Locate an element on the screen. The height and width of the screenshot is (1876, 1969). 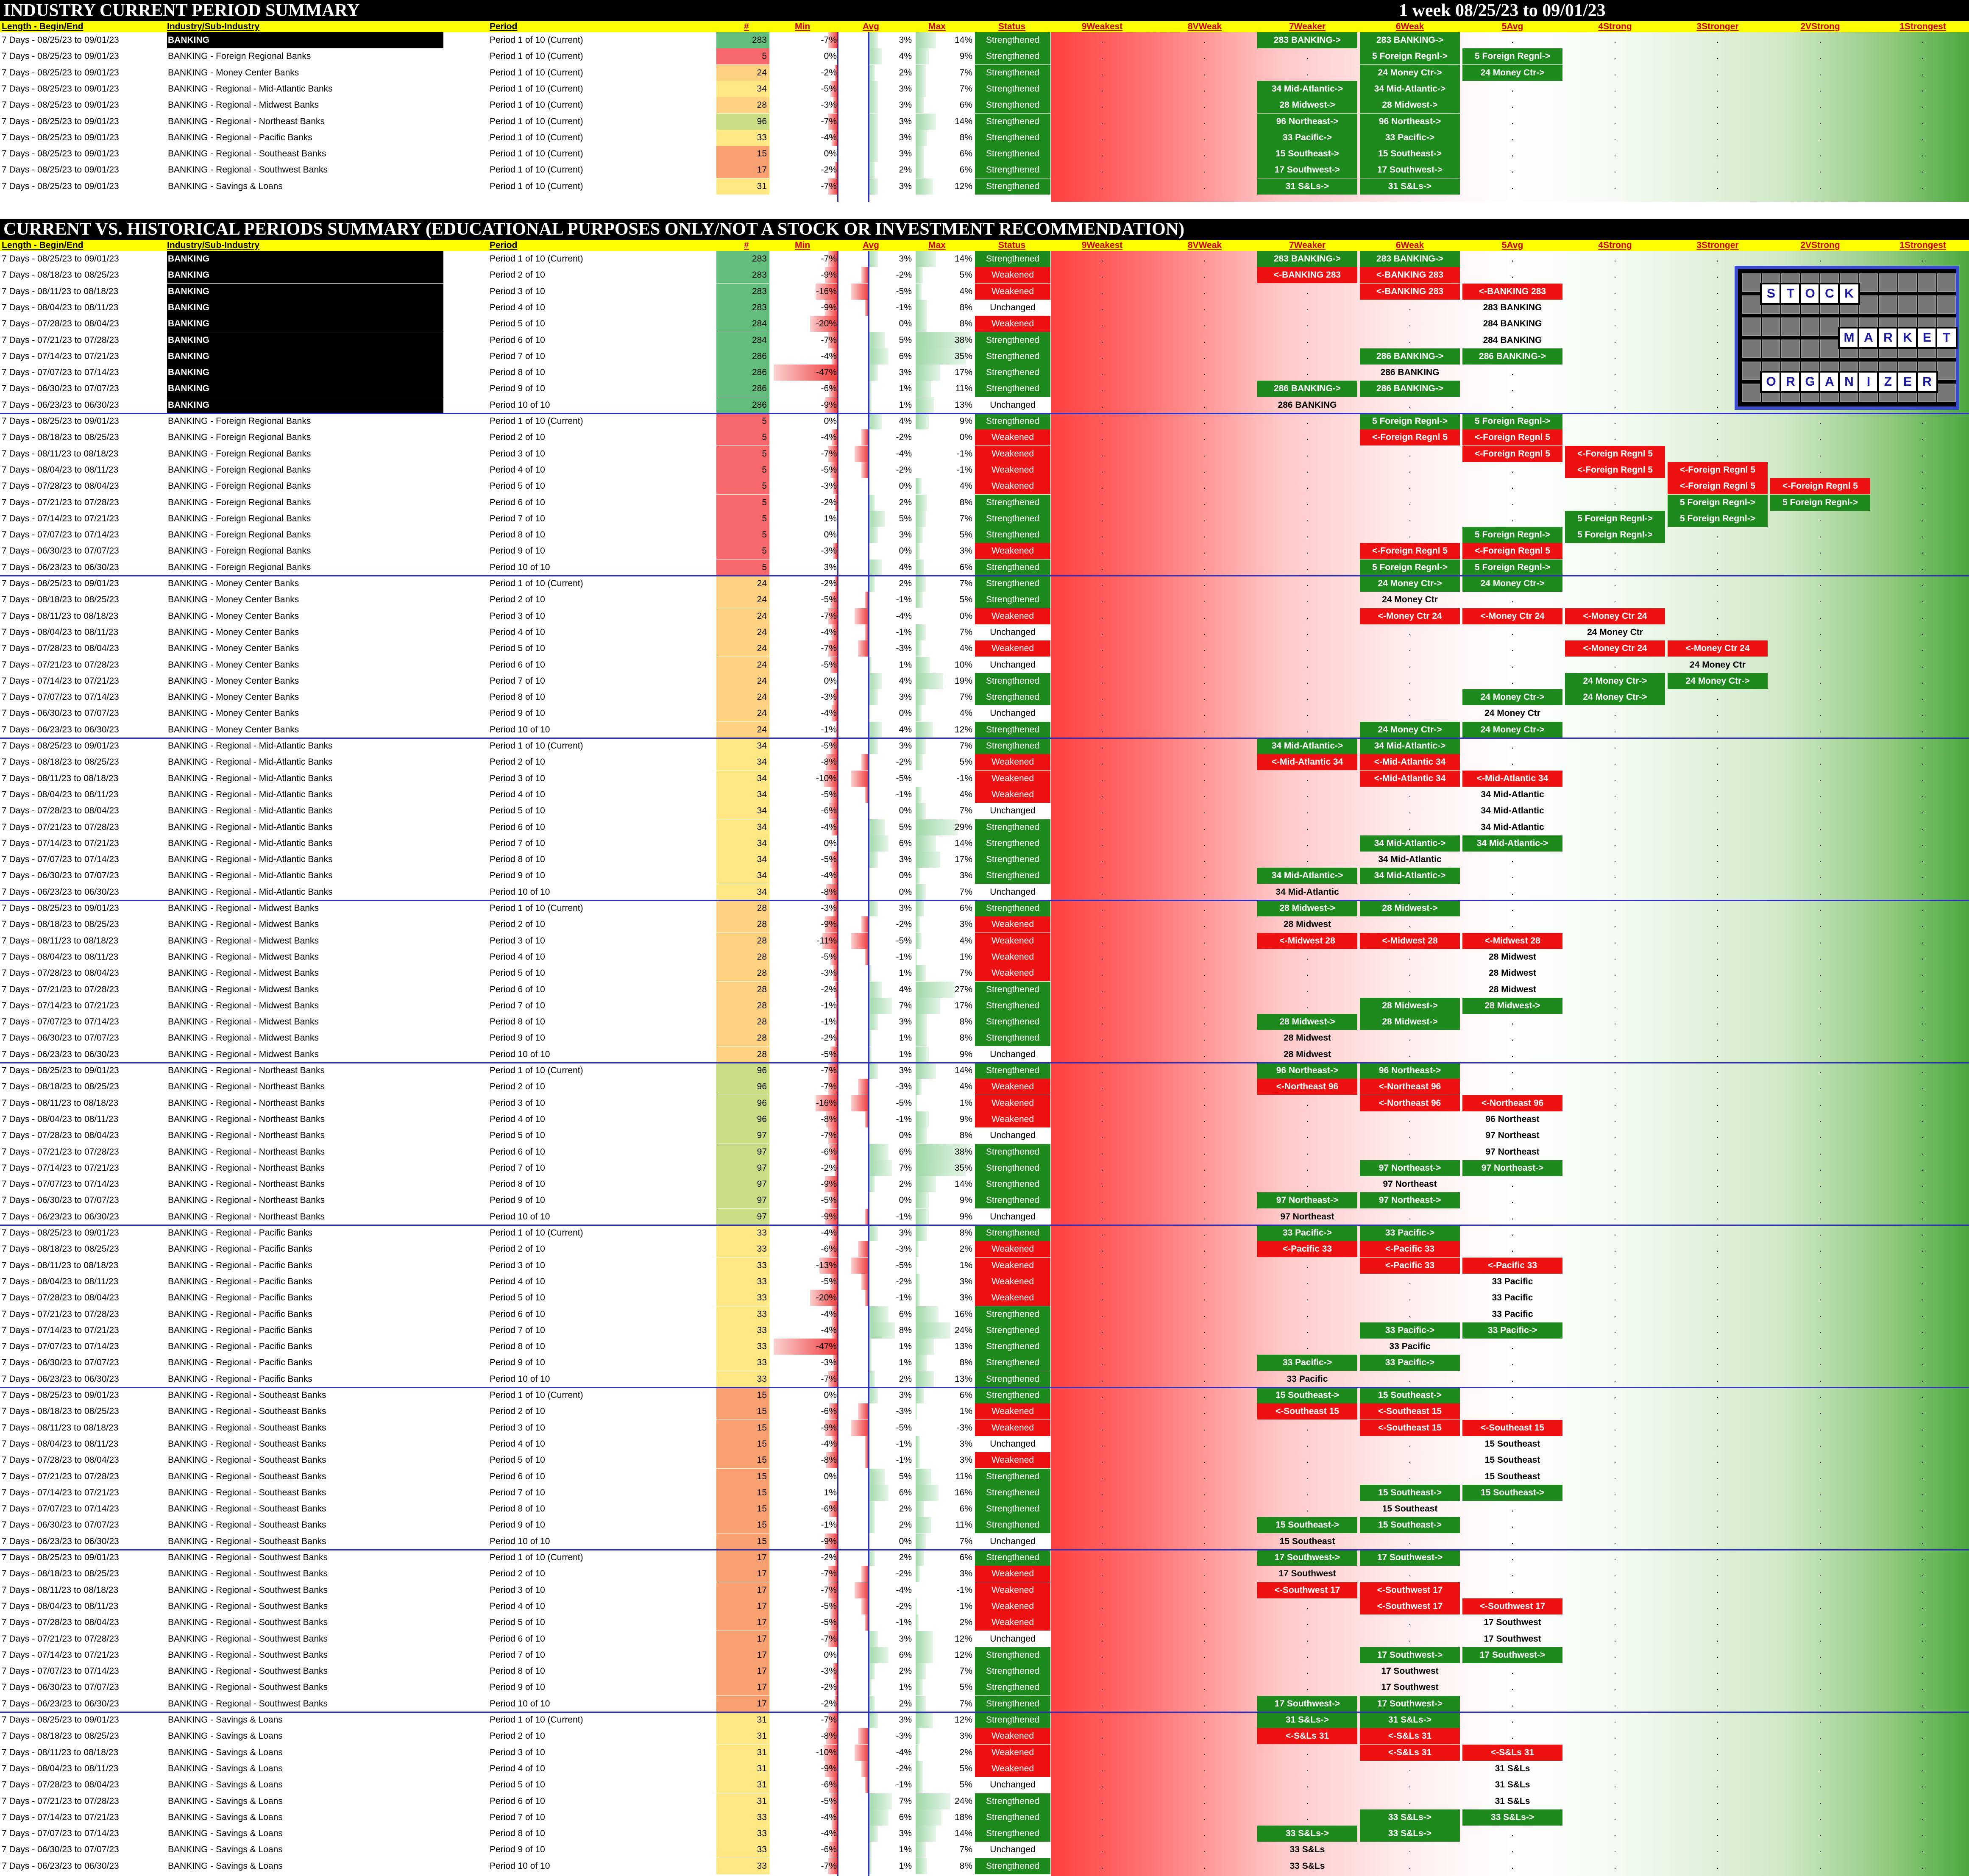
length-cell: 7 Days - 07/28/23 to 08/04/23 is located at coordinates (61, 324).